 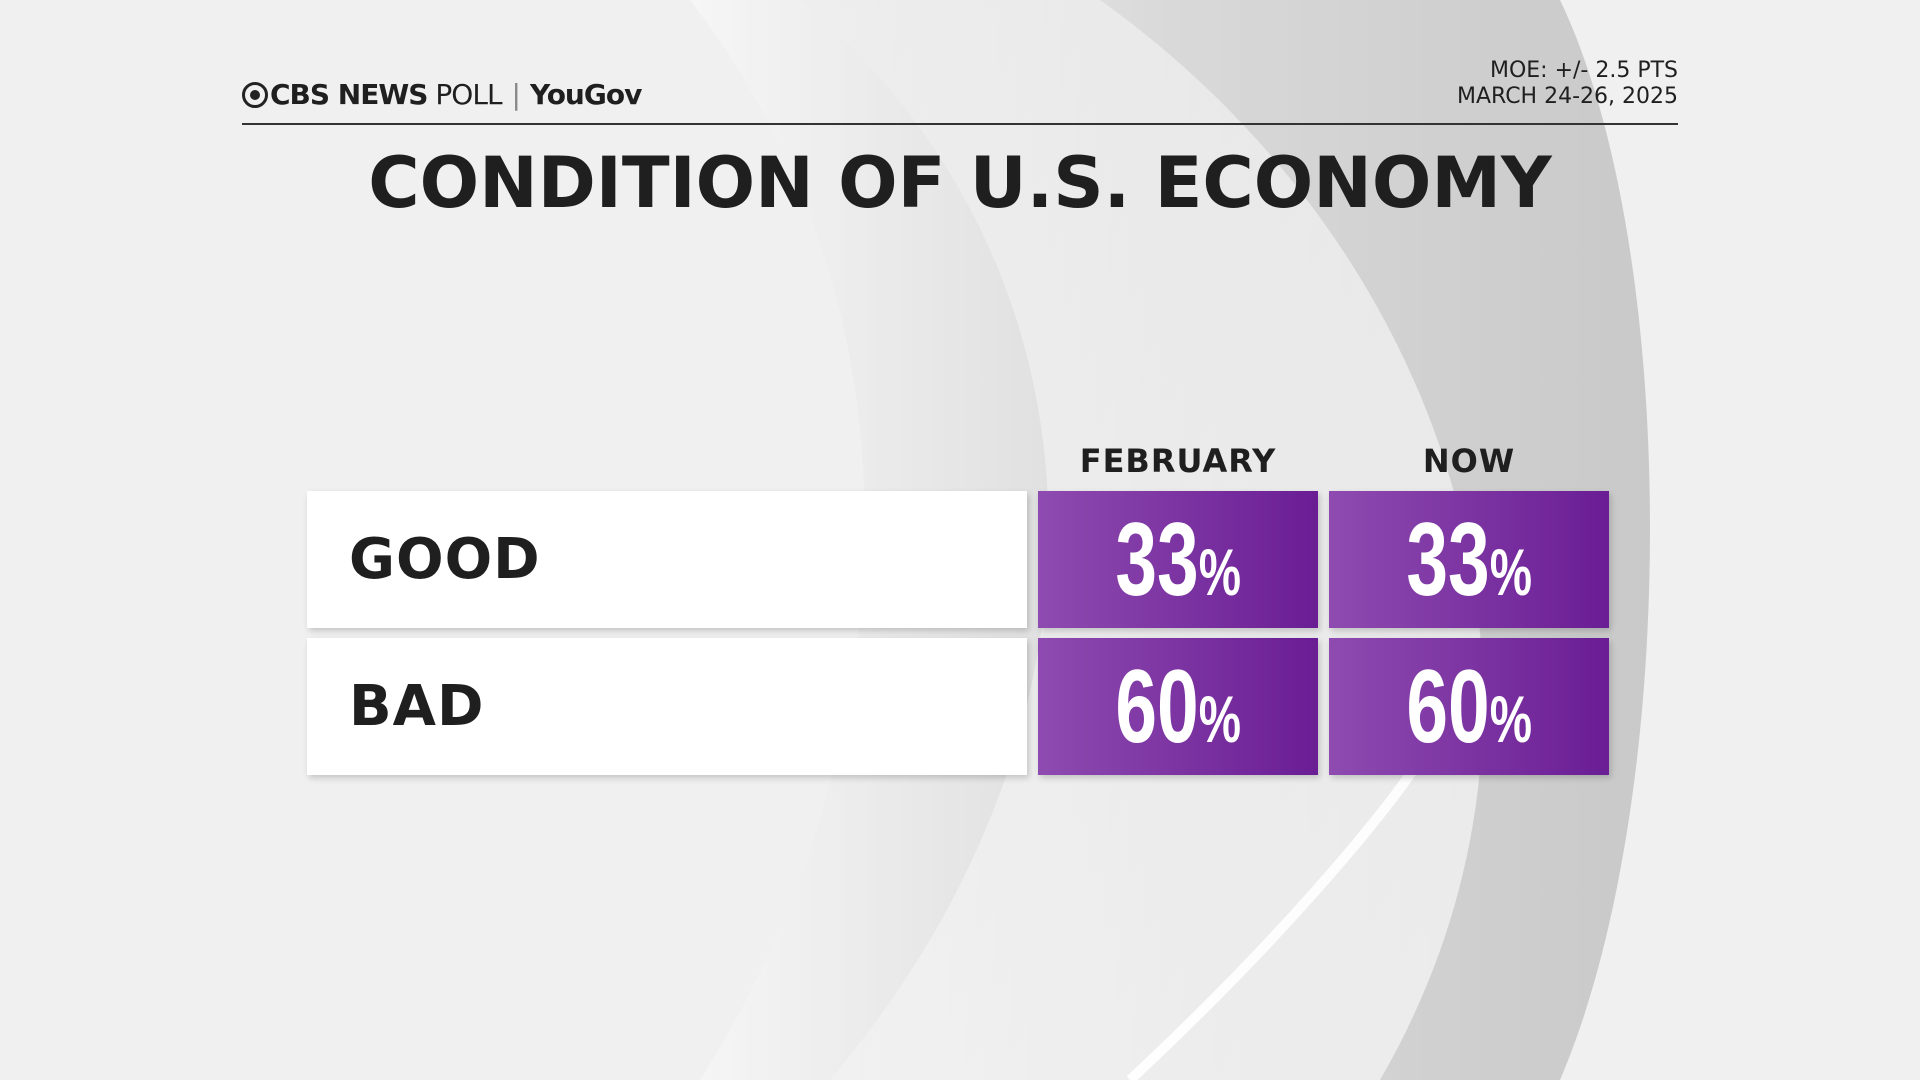 I want to click on cell-good-february: 33%, so click(x=1178, y=559).